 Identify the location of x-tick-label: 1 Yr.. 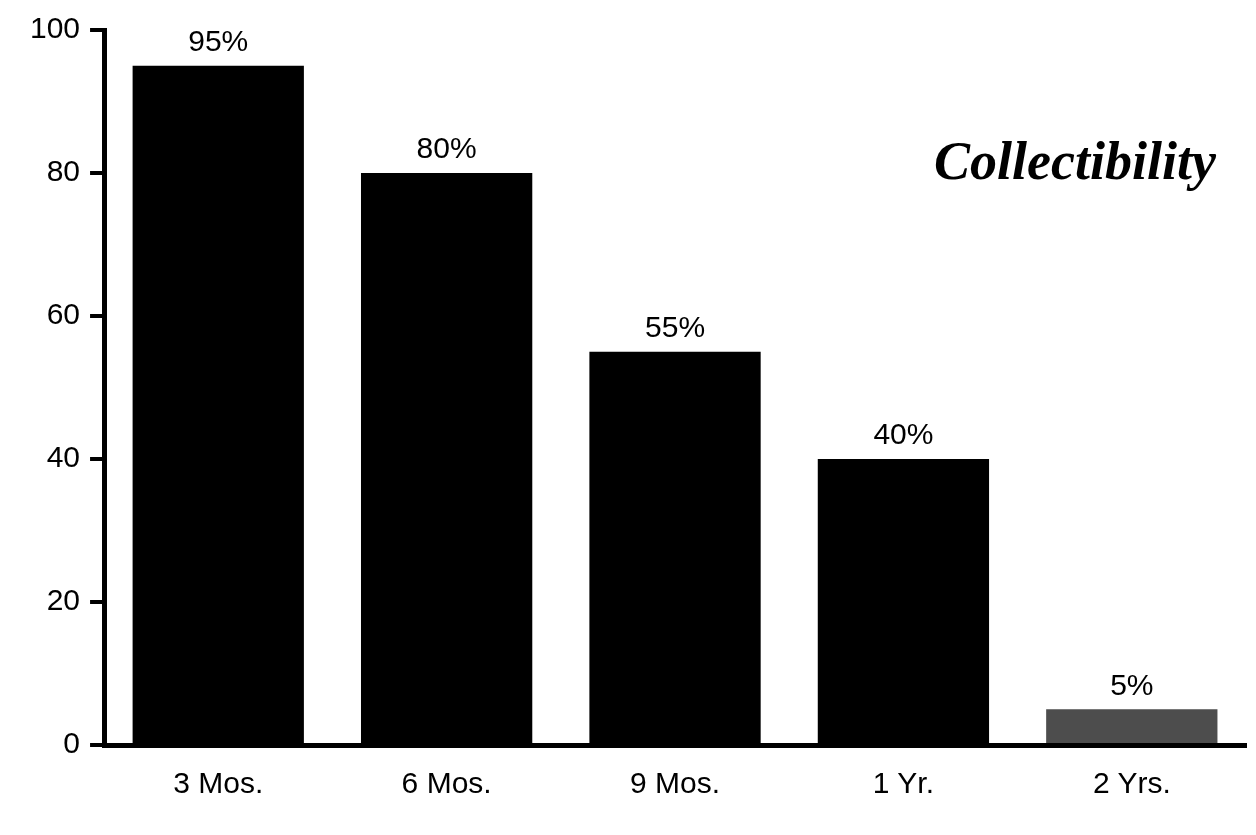
(903, 783).